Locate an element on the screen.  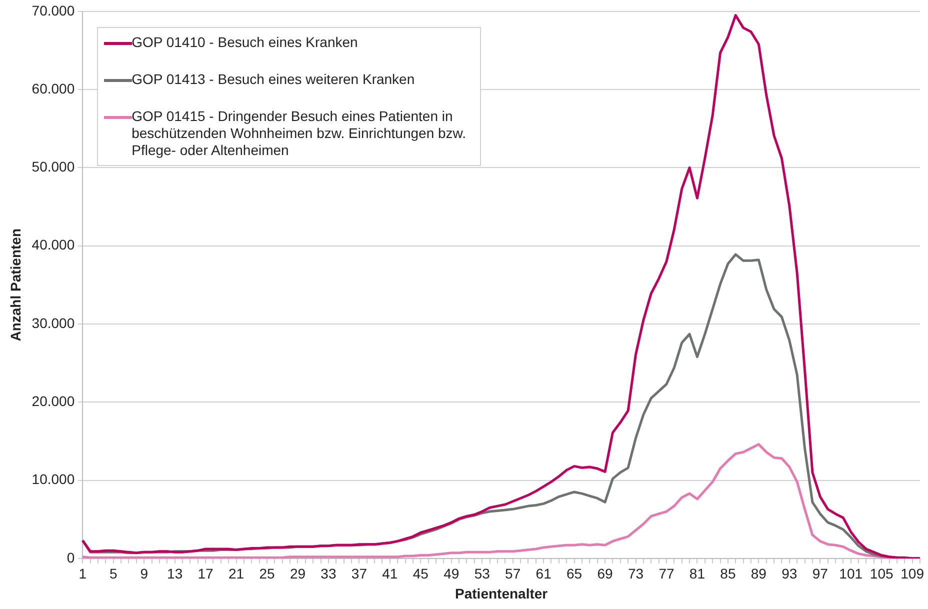
x-tick-label: 89 is located at coordinates (758, 574).